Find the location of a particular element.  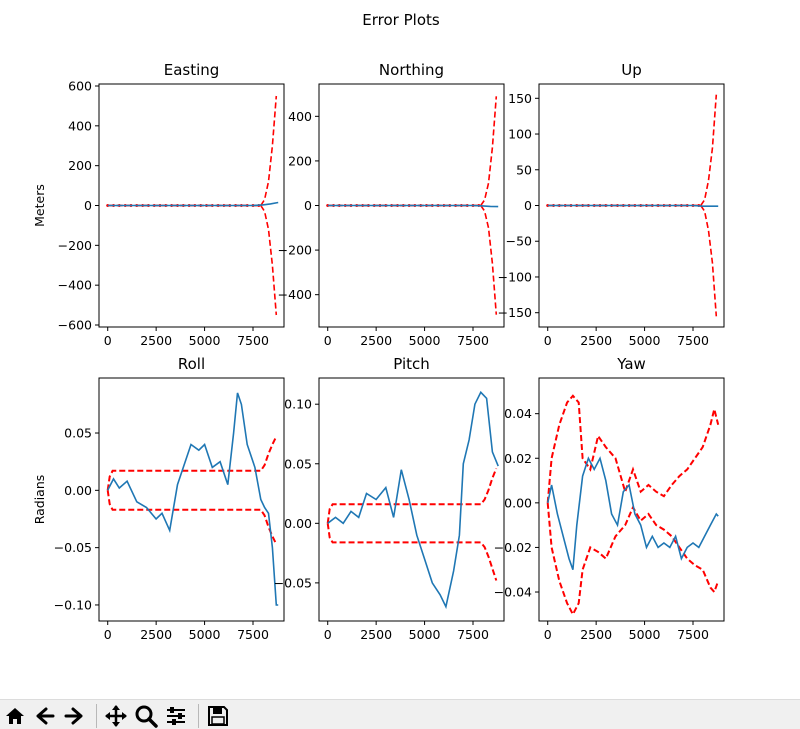

save-button is located at coordinates (218, 716).